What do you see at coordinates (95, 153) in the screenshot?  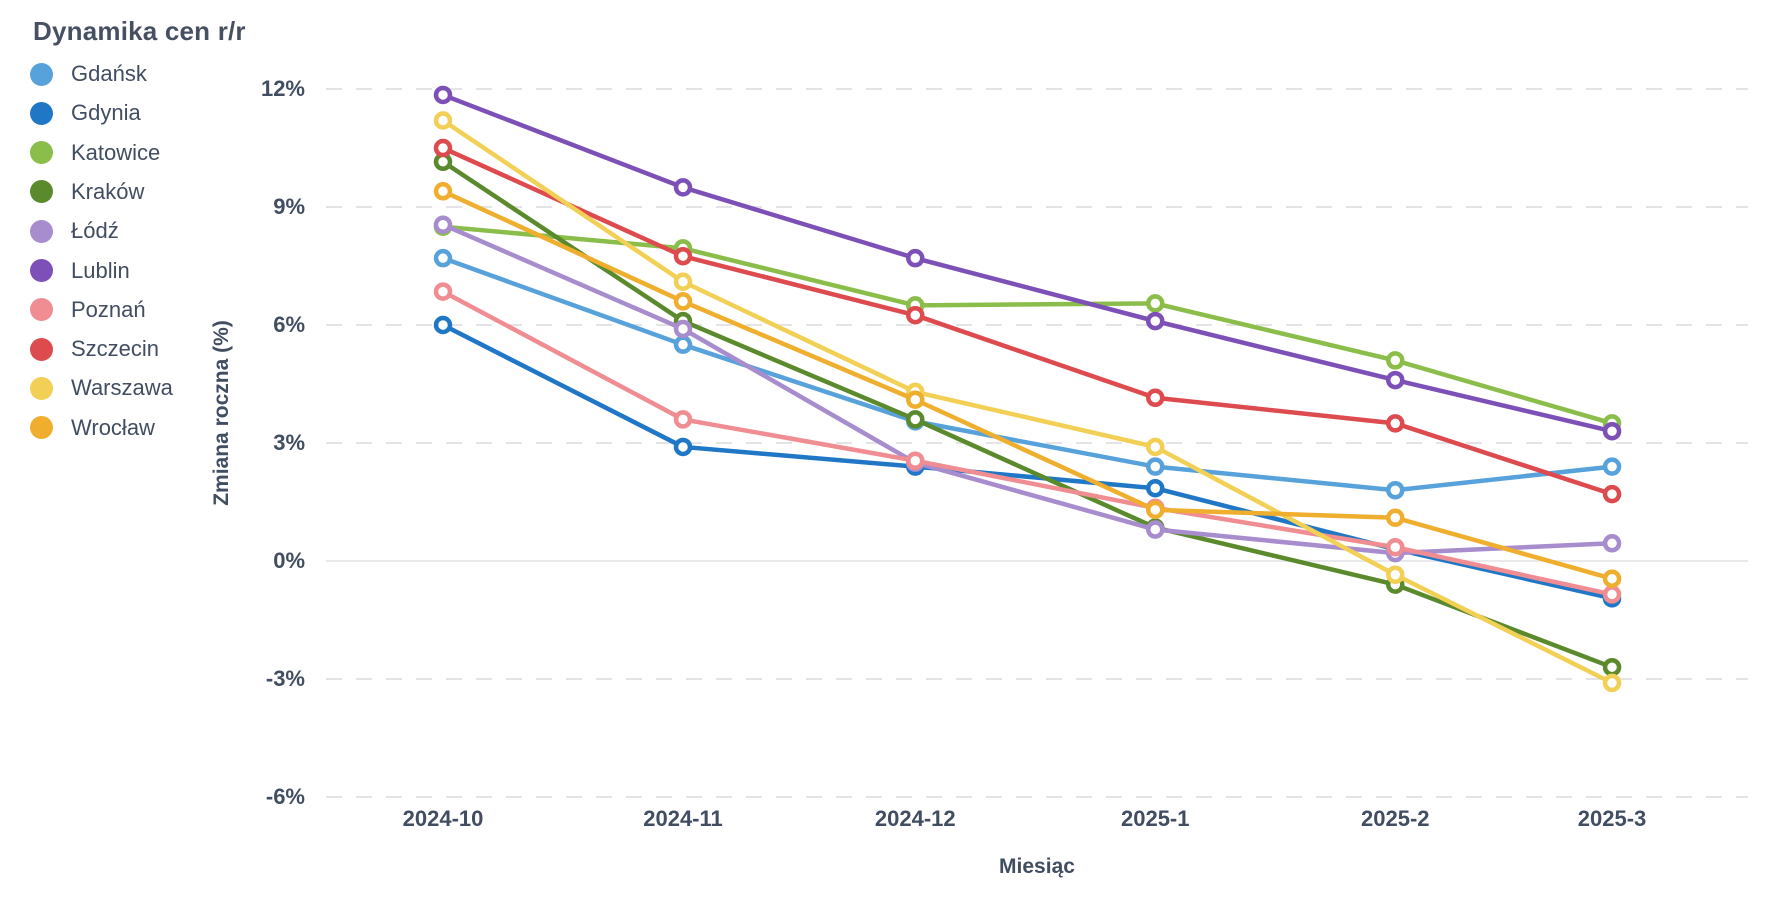 I see `legend-item-katowice: Katowice` at bounding box center [95, 153].